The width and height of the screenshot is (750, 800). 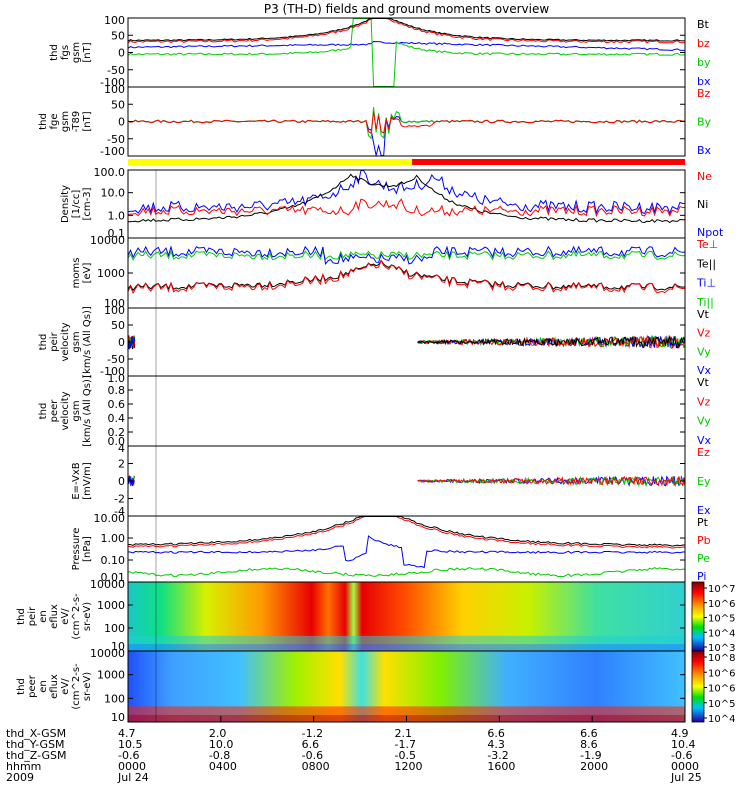 What do you see at coordinates (394, 272) in the screenshot?
I see `panel-temp: 10000 1000 100 moms [eV] Te⊥ Te|| Ti⊥ Ti||` at bounding box center [394, 272].